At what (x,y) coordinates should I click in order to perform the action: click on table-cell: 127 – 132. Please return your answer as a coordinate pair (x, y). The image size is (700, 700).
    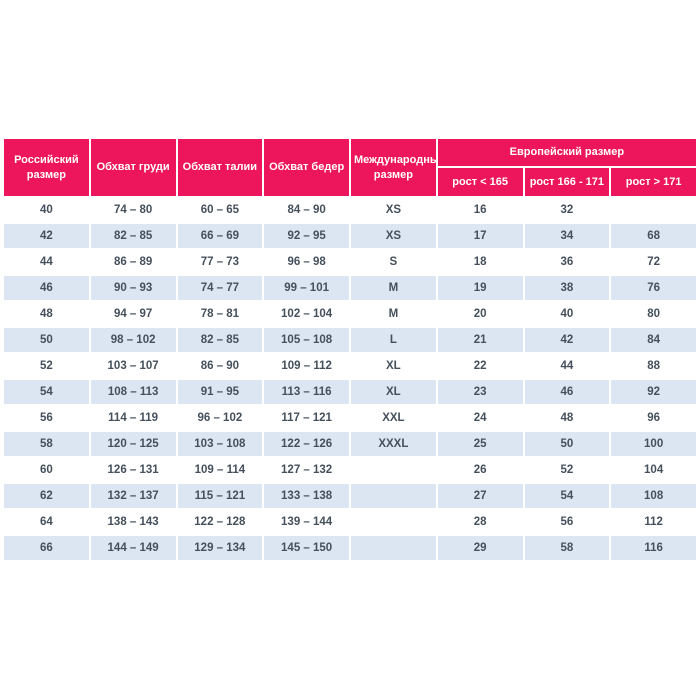
    Looking at the image, I should click on (306, 470).